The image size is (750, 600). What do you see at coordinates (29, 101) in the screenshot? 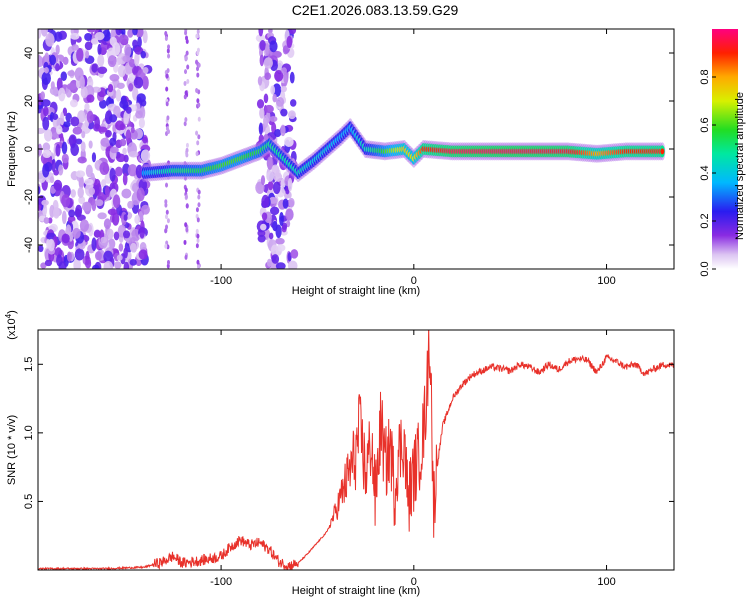
I see `spectrogram-y-tick-label: 20` at bounding box center [29, 101].